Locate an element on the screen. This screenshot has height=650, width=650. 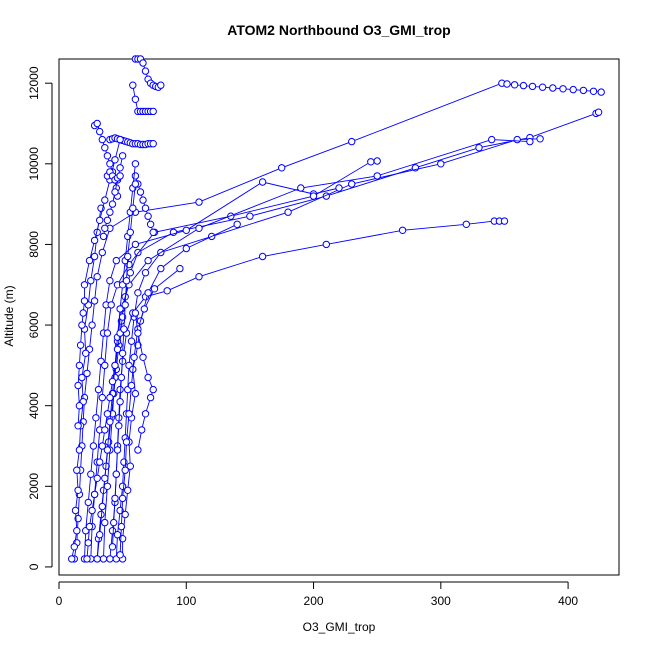
x-tick-label: 400 is located at coordinates (568, 601).